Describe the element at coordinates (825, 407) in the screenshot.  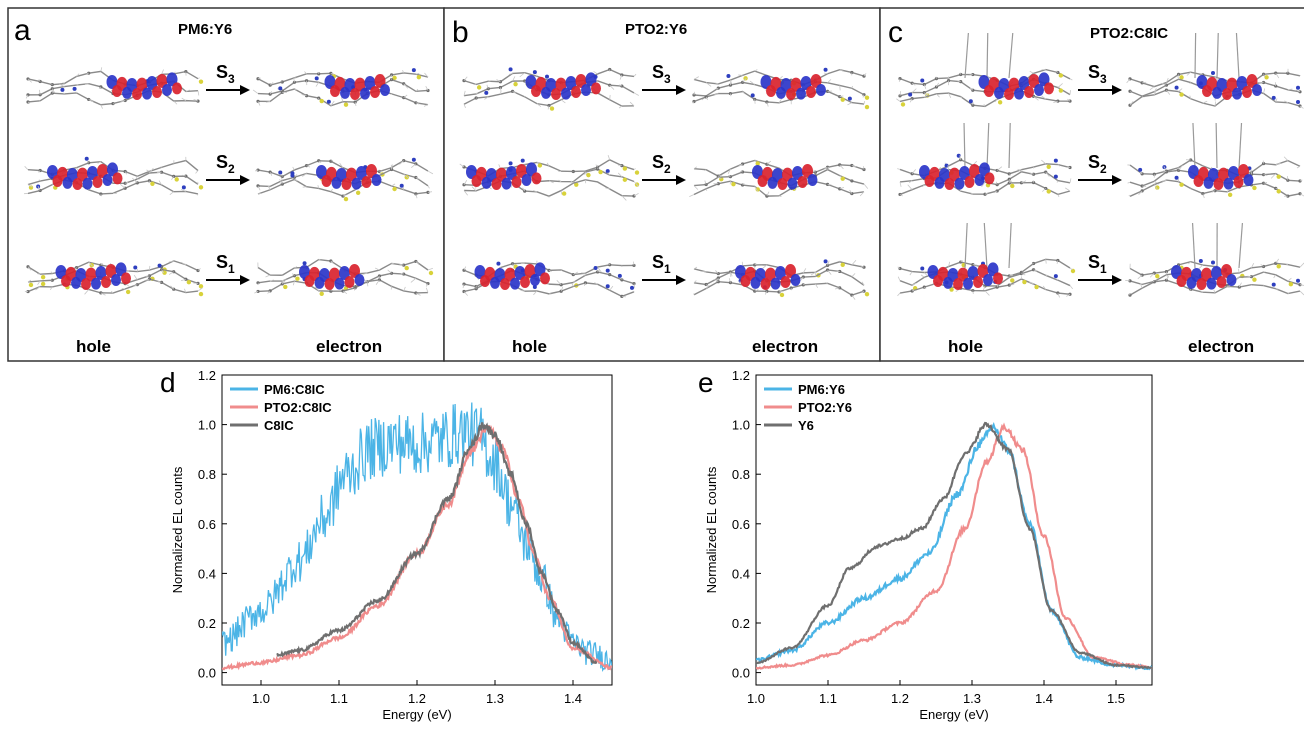
I see `legend-label: PTO2:Y6` at that location.